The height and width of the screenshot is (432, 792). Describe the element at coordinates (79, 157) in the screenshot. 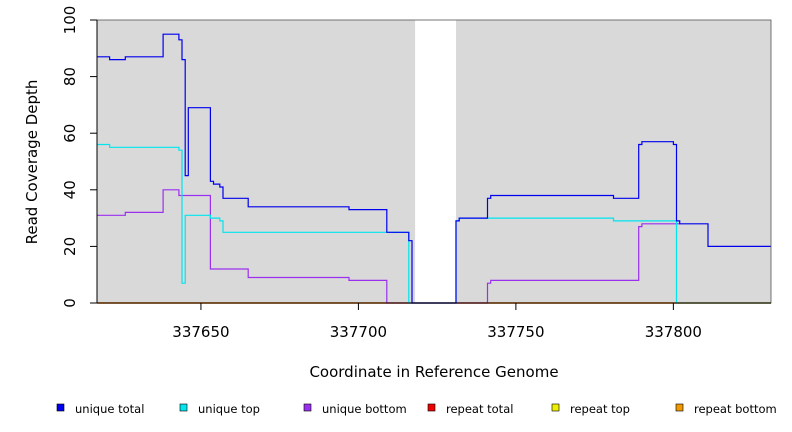

I see `y-axis: 0 20 40 60 80 100` at that location.